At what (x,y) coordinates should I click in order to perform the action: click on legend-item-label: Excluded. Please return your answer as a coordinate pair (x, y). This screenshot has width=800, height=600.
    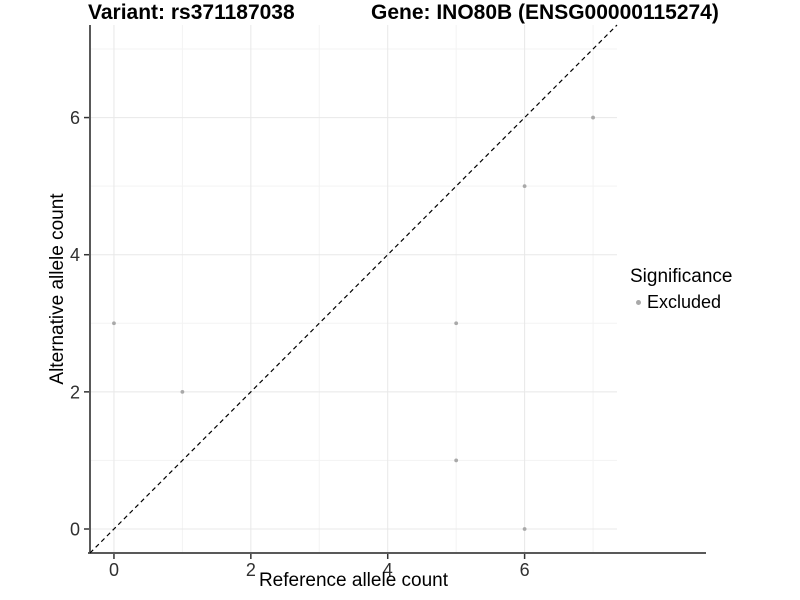
    Looking at the image, I should click on (684, 302).